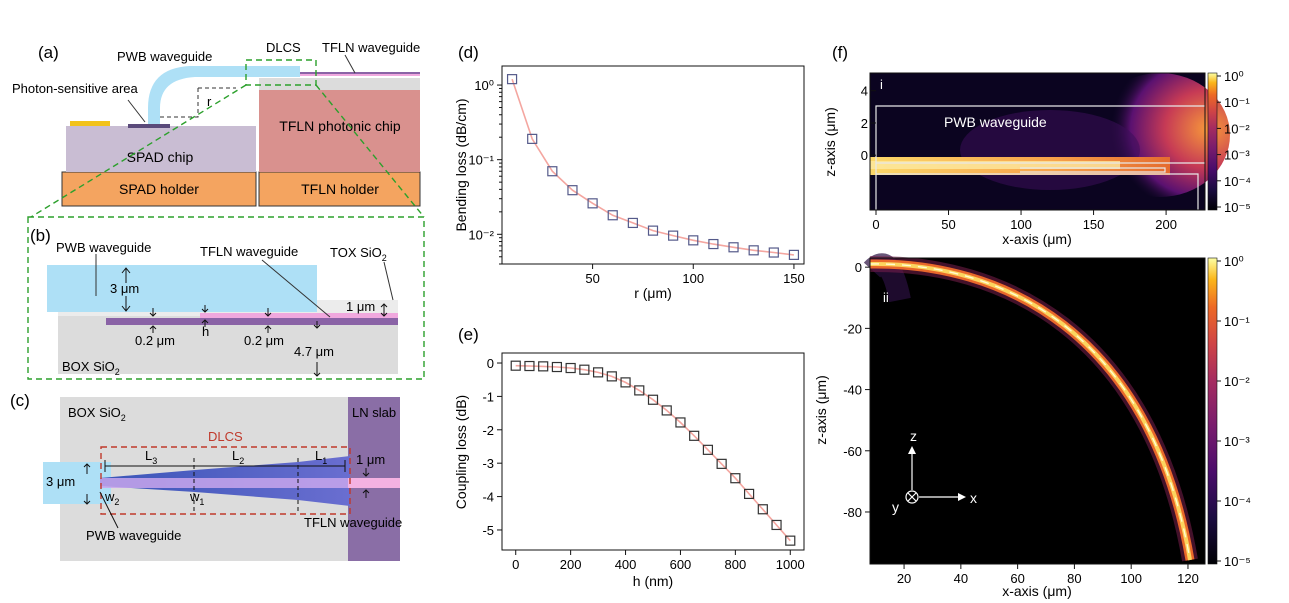  What do you see at coordinates (1237, 561) in the screenshot?
I see `colorbar-label: 10⁻⁵` at bounding box center [1237, 561].